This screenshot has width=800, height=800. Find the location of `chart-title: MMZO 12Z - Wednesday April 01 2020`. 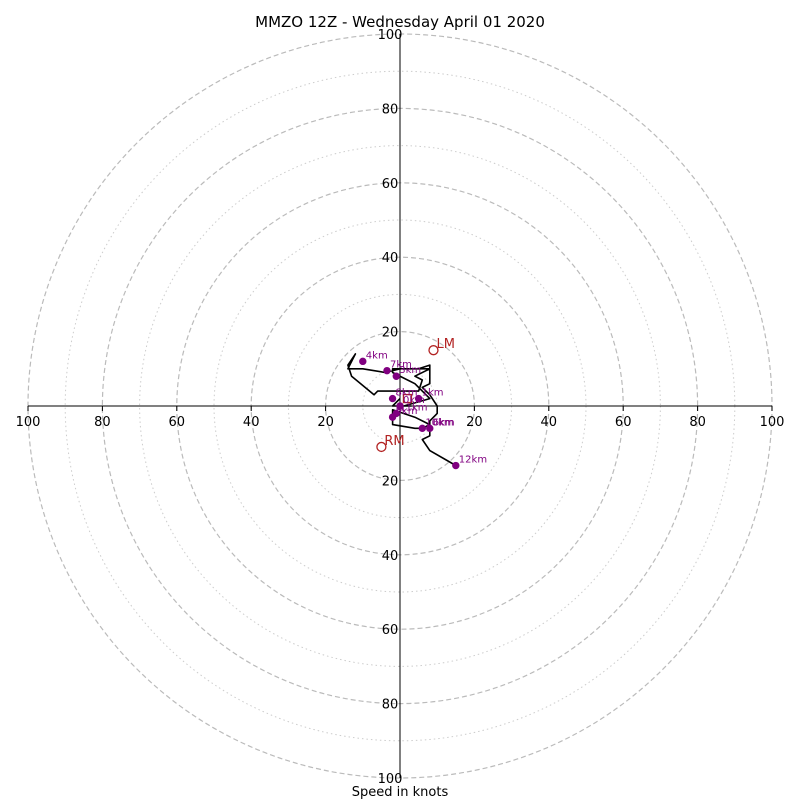

chart-title: MMZO 12Z - Wednesday April 01 2020 is located at coordinates (400, 22).